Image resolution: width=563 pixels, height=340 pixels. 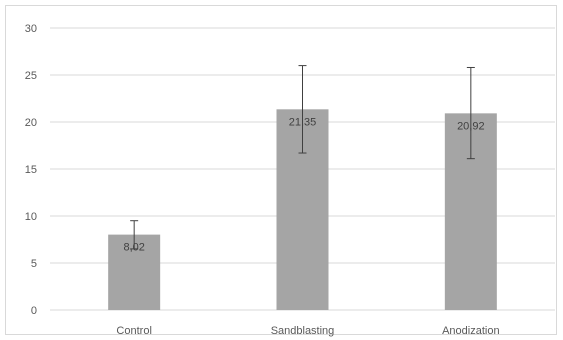 I want to click on error-bar-anodization, so click(x=470, y=113).